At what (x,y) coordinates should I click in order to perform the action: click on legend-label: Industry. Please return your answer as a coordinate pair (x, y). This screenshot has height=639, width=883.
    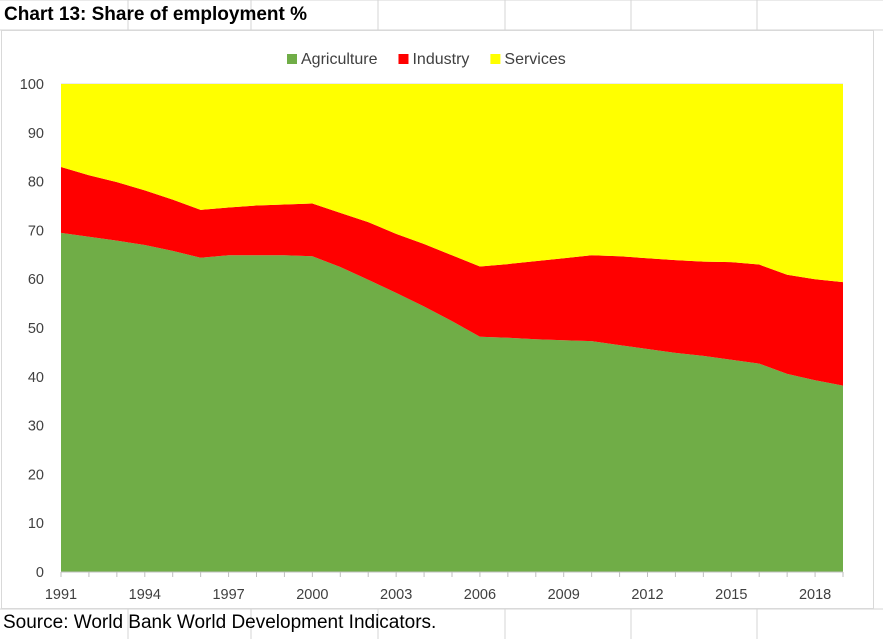
    Looking at the image, I should click on (440, 59).